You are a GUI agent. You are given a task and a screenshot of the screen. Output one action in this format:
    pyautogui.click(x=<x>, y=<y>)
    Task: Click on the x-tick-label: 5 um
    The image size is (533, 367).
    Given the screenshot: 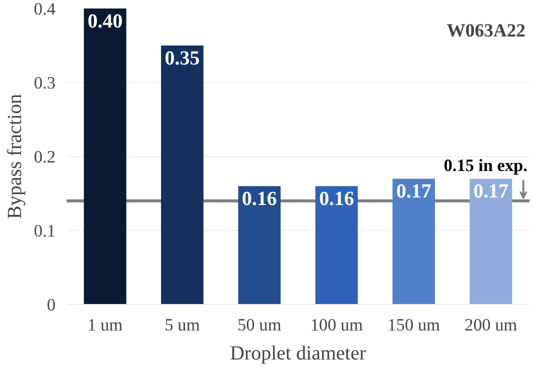 What is the action you would take?
    pyautogui.click(x=182, y=325)
    